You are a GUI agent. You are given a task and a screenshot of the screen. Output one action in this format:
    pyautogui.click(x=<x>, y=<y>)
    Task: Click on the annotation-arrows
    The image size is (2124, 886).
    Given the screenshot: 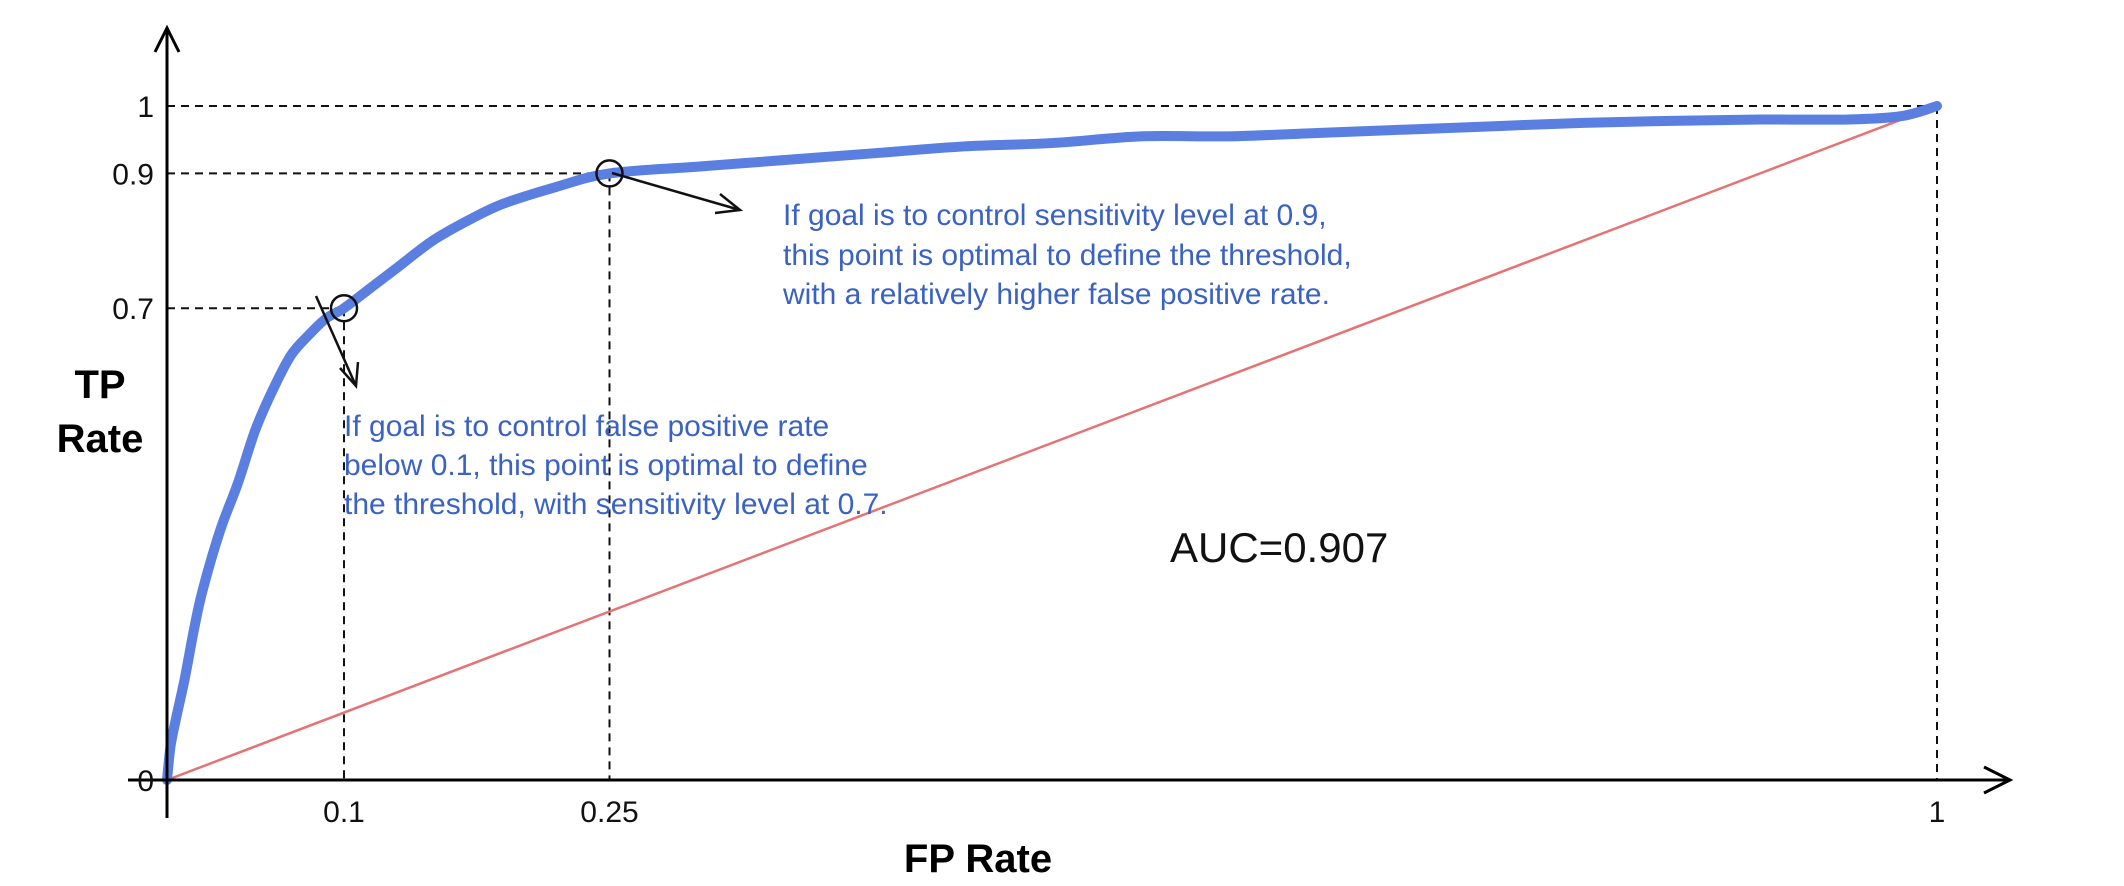 What is the action you would take?
    pyautogui.click(x=529, y=280)
    